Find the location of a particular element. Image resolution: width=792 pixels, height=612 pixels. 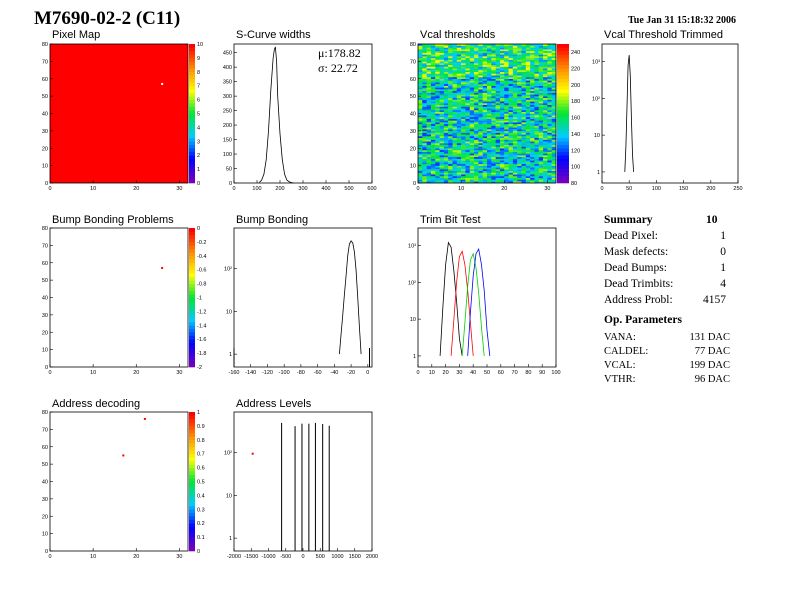

mu-value: 178.82 is located at coordinates (344, 53).